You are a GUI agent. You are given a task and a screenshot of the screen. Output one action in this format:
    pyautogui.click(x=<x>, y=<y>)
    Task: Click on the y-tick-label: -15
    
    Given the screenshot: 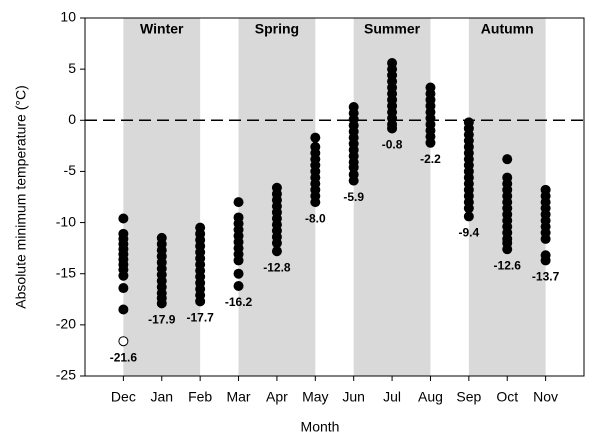 What is the action you would take?
    pyautogui.click(x=66, y=272)
    